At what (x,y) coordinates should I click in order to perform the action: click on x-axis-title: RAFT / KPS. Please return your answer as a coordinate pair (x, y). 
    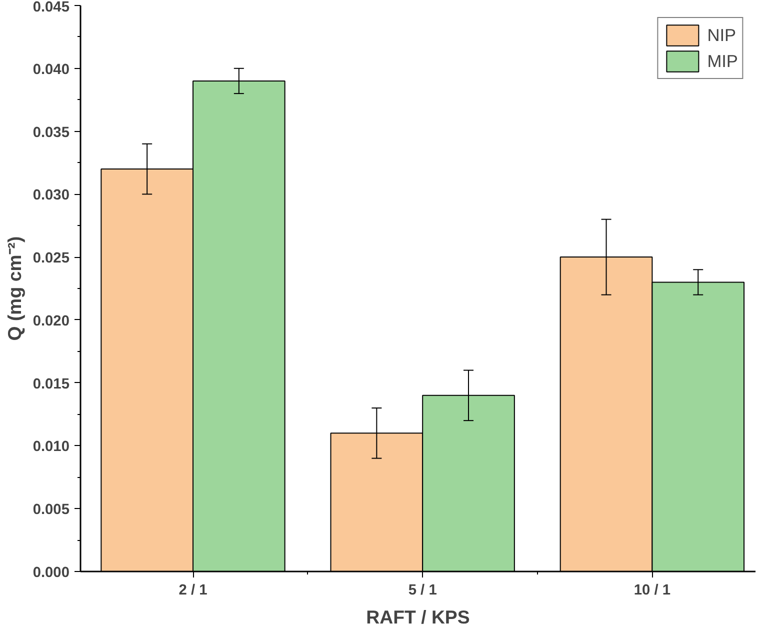
    Looking at the image, I should click on (418, 617).